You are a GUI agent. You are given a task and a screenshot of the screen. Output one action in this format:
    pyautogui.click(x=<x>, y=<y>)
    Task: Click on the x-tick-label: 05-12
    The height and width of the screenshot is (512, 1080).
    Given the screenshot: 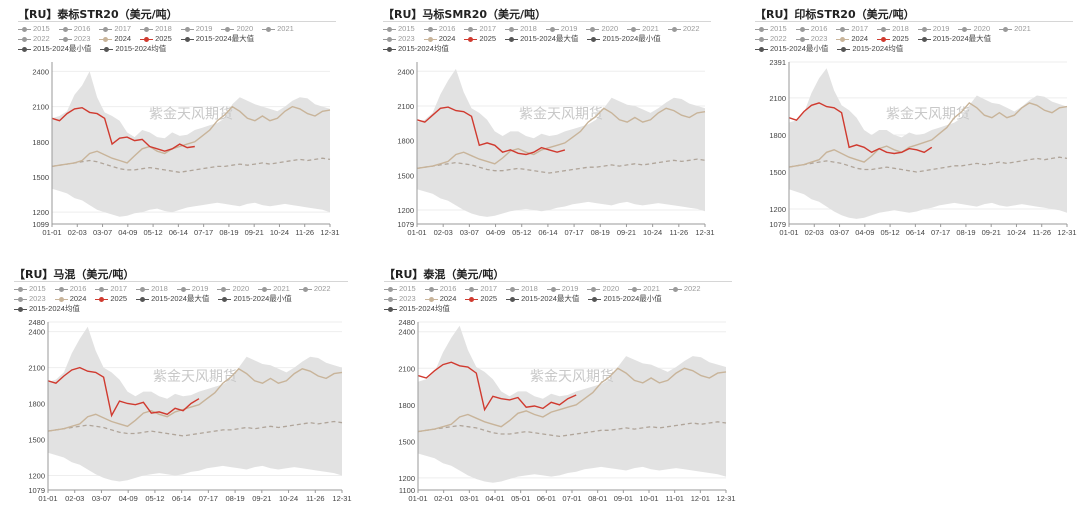 What is the action you would take?
    pyautogui.click(x=154, y=498)
    